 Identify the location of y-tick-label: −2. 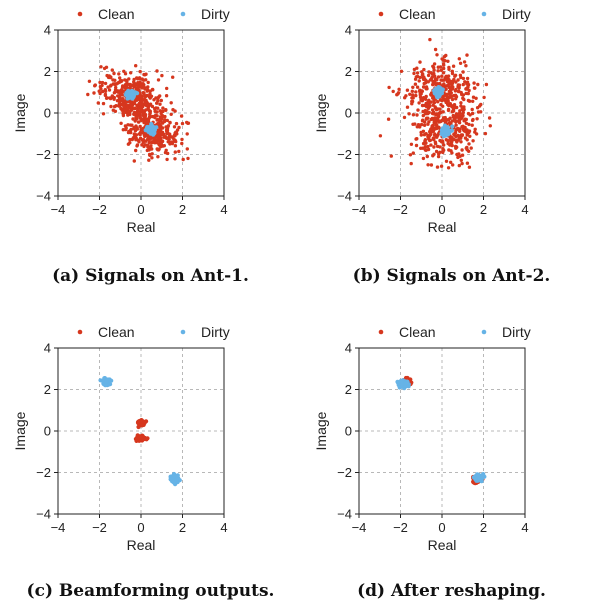
(43, 472).